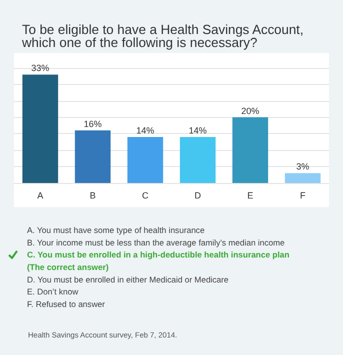  What do you see at coordinates (198, 195) in the screenshot?
I see `x-tick-label: D` at bounding box center [198, 195].